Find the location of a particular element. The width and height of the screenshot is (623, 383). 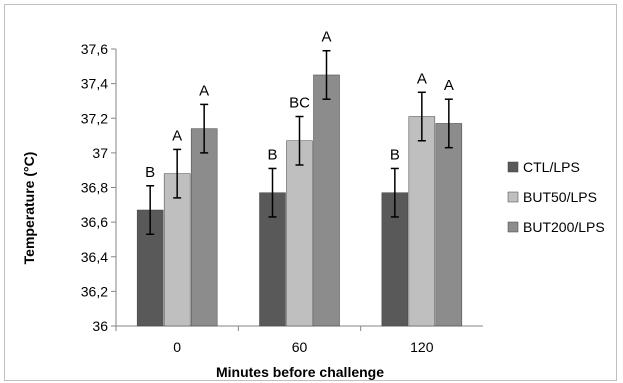

y-tick-label: 37 is located at coordinates (100, 153).